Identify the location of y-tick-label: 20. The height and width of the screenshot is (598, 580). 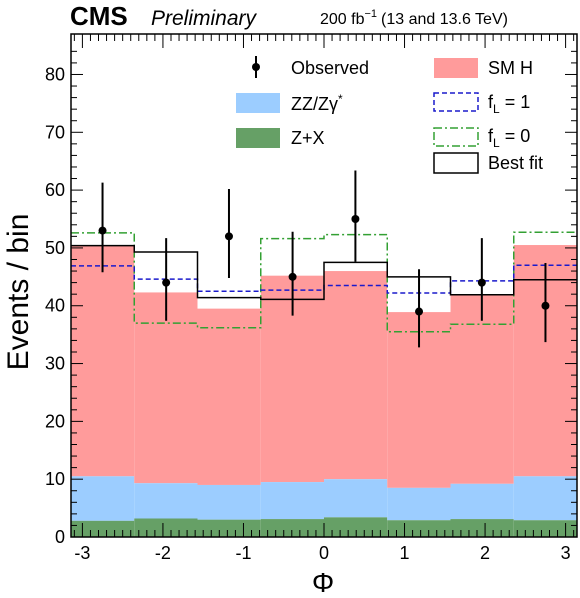
(55, 421).